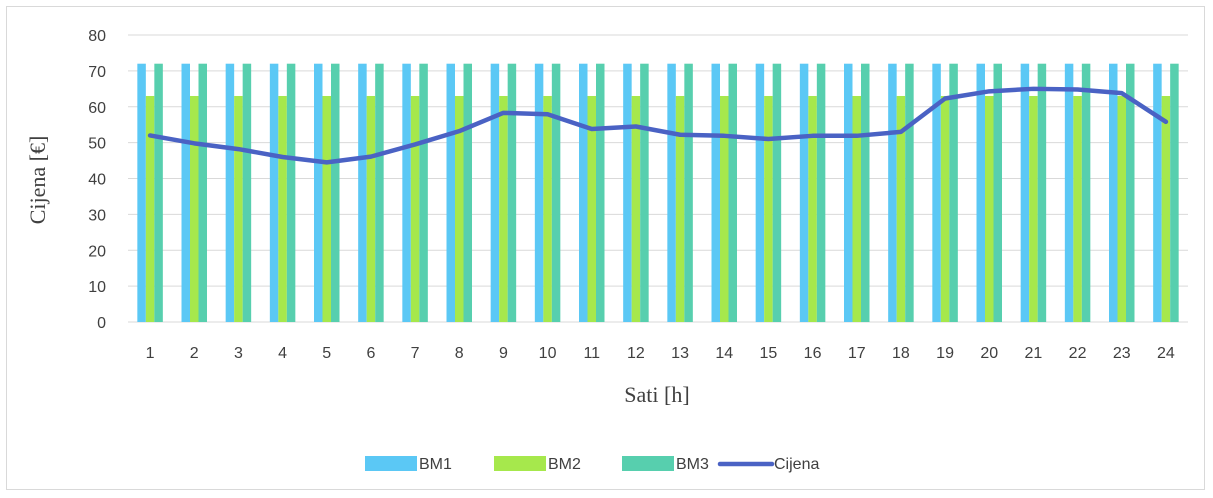 The width and height of the screenshot is (1213, 498). Describe the element at coordinates (989, 353) in the screenshot. I see `x-tick-20: 20` at that location.